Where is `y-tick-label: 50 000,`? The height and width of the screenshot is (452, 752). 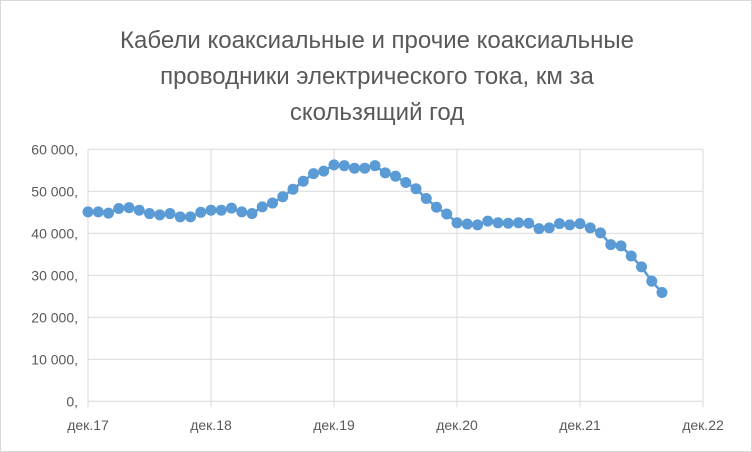
y-tick-label: 50 000, is located at coordinates (54, 191).